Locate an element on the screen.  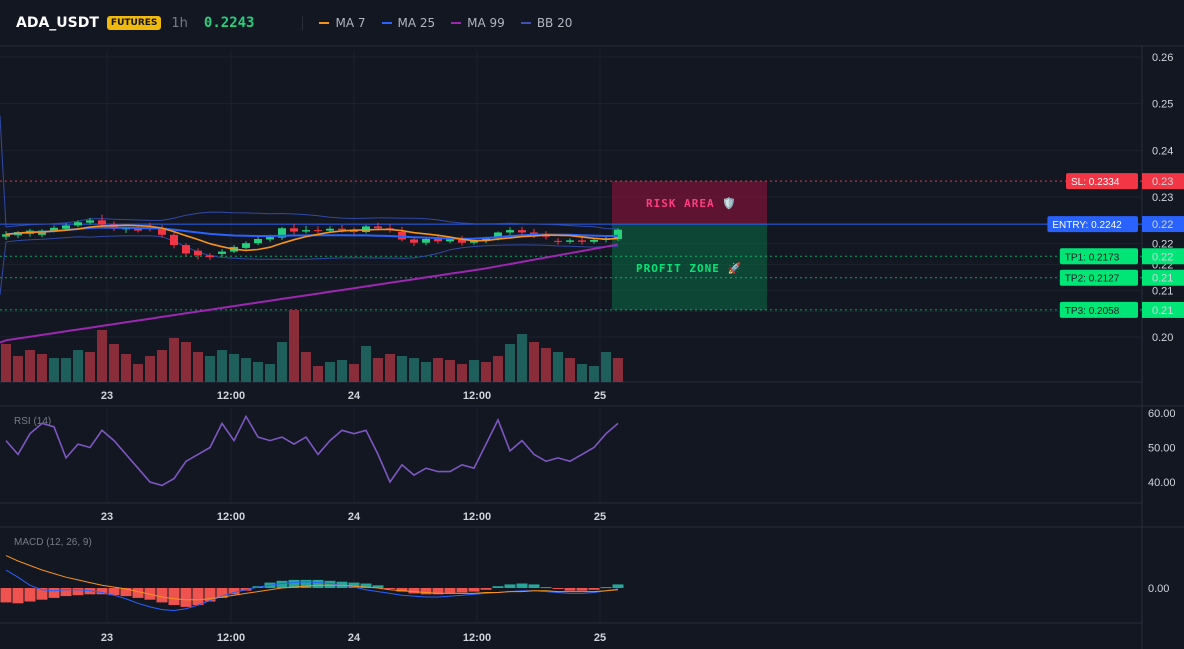
last-price: 0.2243 is located at coordinates (229, 23).